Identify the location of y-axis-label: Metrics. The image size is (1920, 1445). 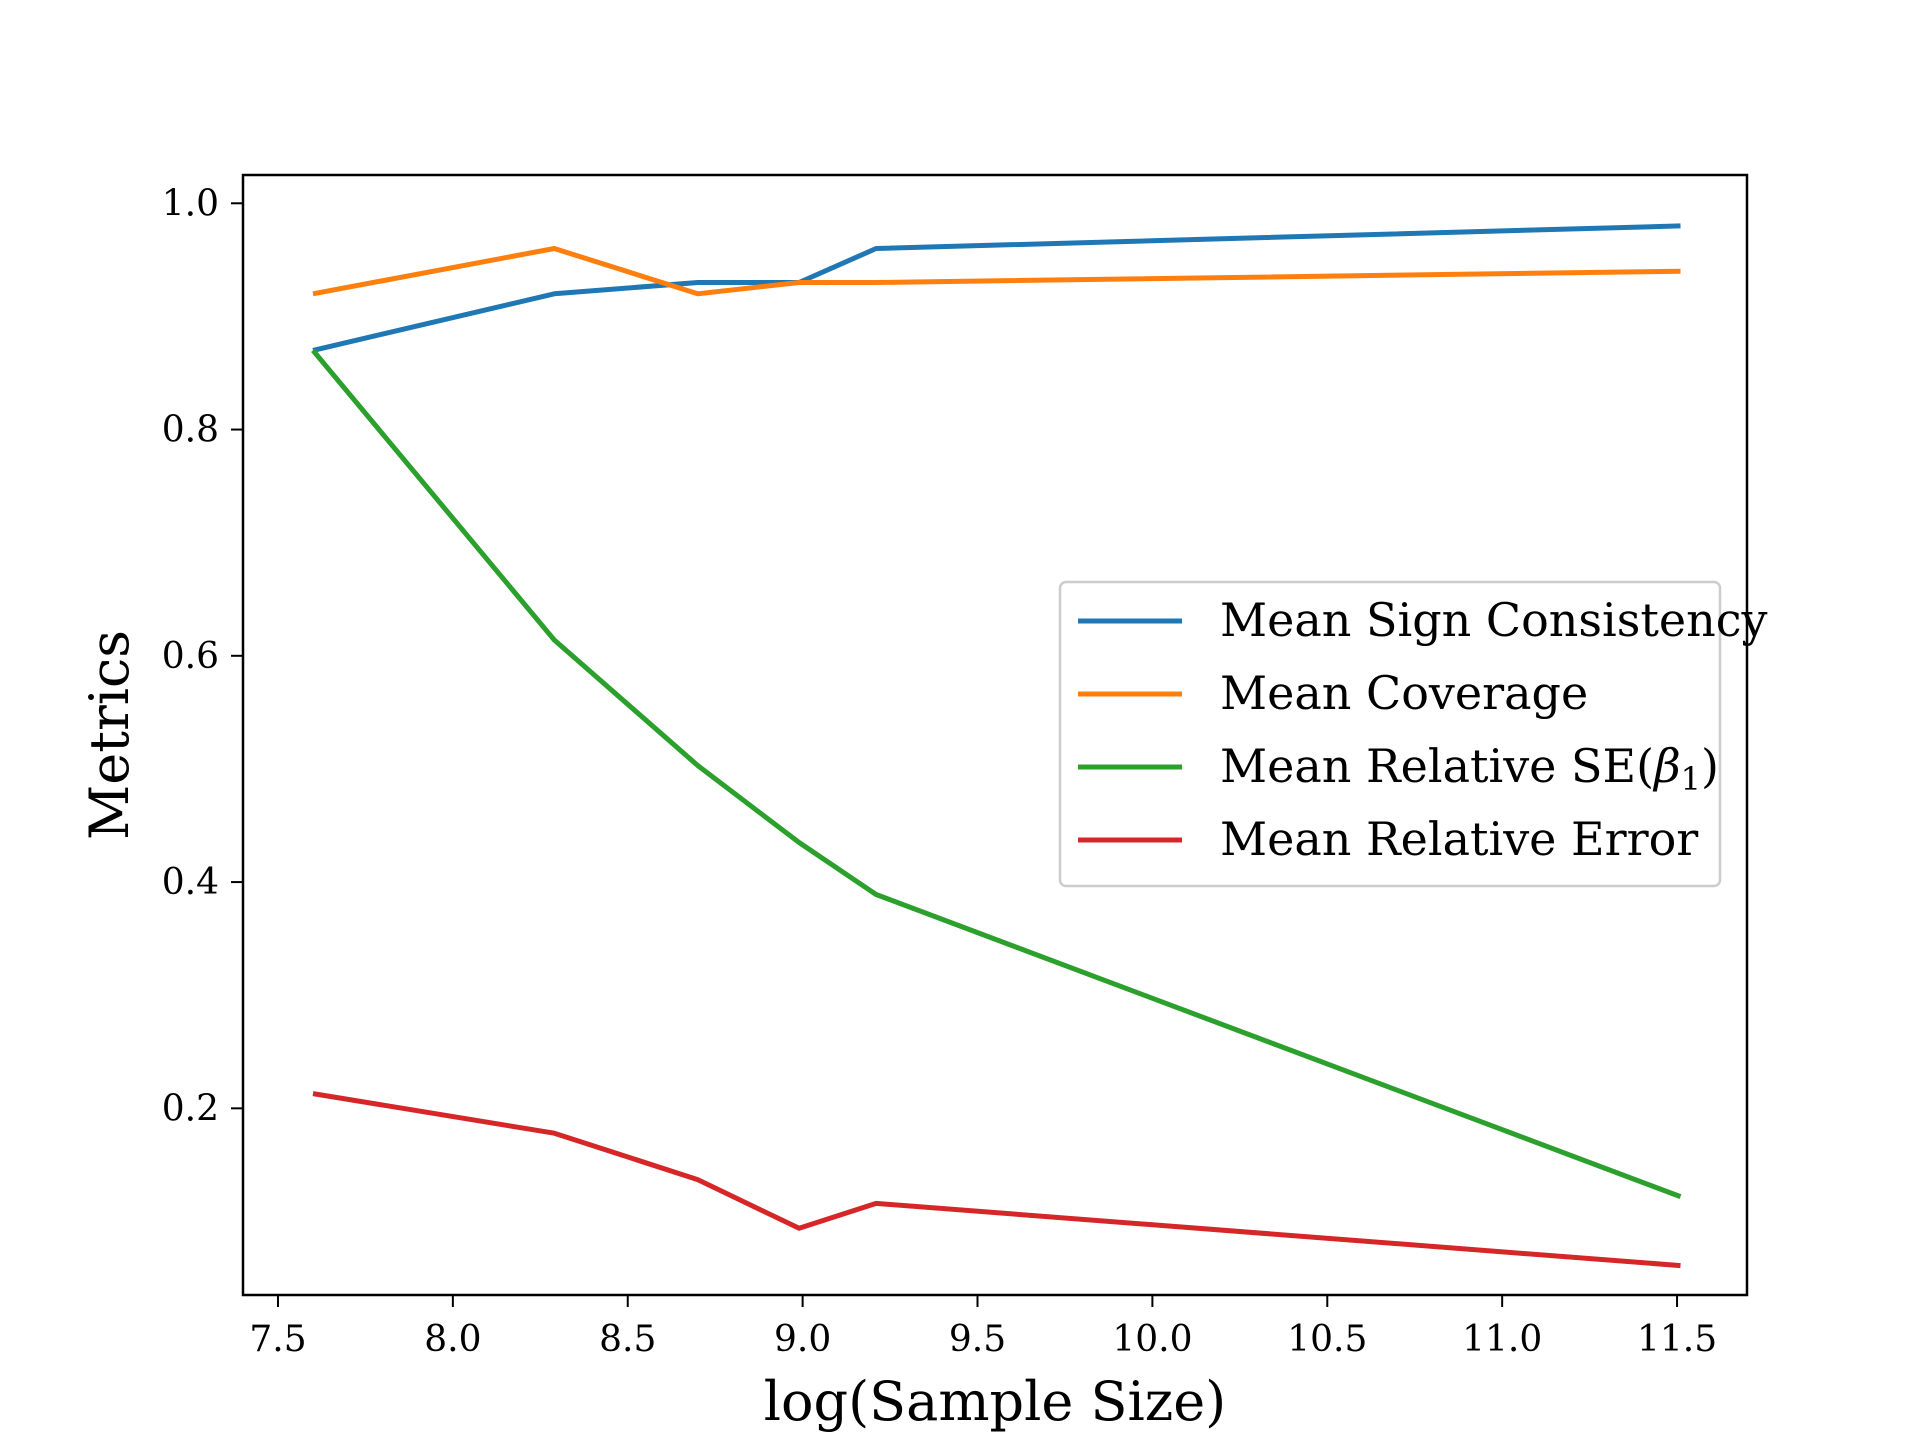
(109, 735).